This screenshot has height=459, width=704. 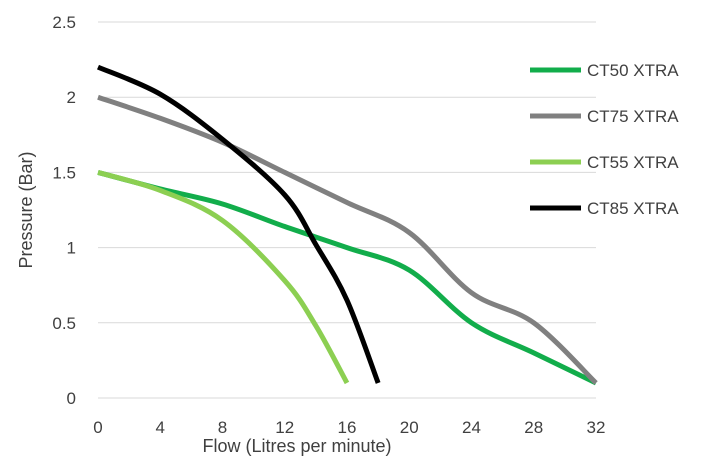 I want to click on x-tick-label: 32, so click(x=596, y=427).